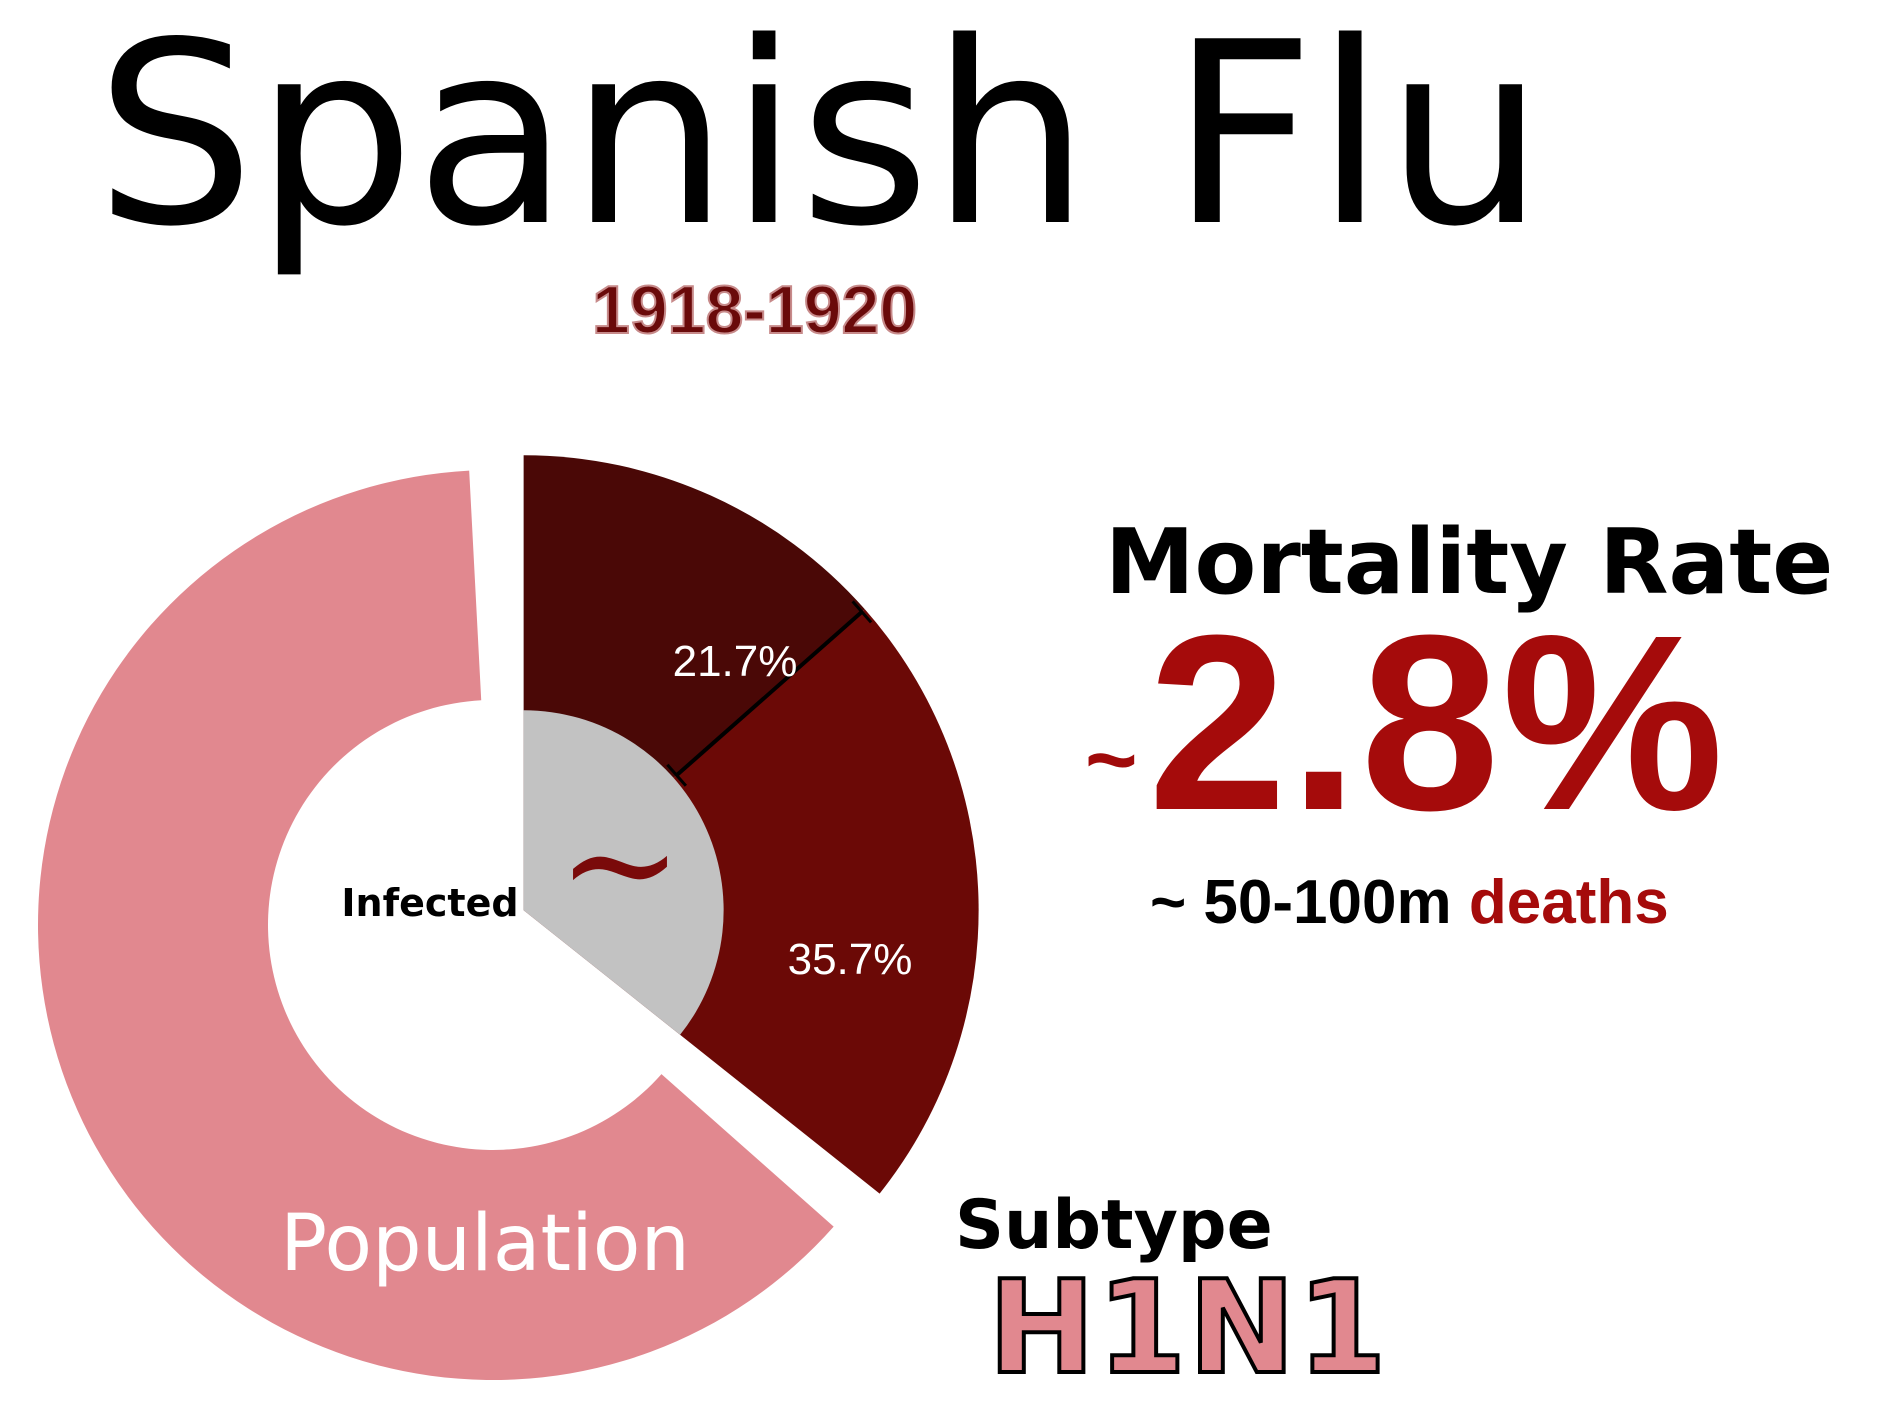  Describe the element at coordinates (429, 903) in the screenshot. I see `slice-label-infected: Infected` at that location.